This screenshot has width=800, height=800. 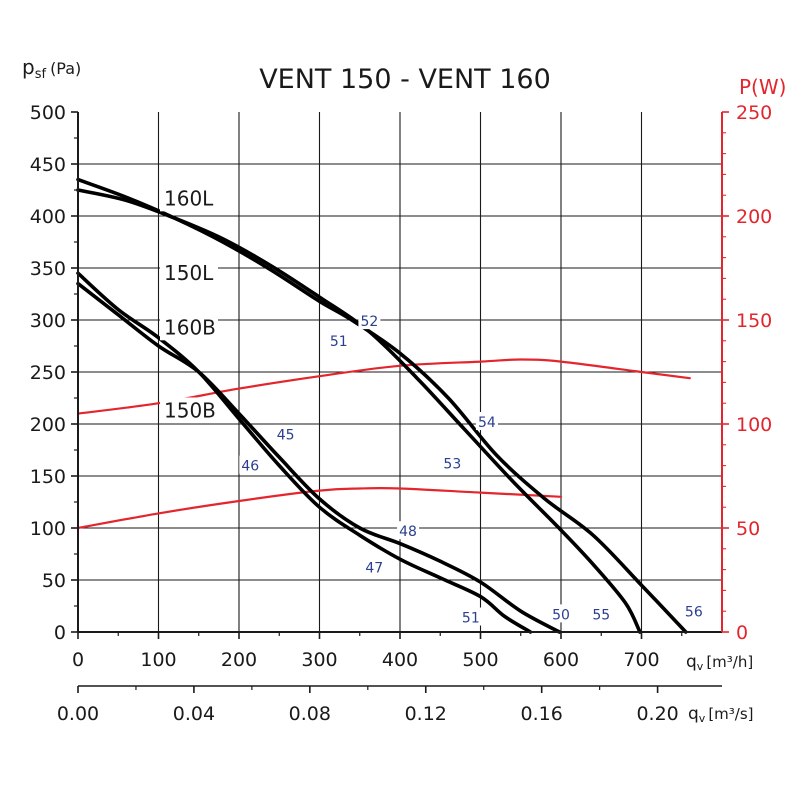 I want to click on x2-tick-label: 0.00, so click(x=78, y=714).